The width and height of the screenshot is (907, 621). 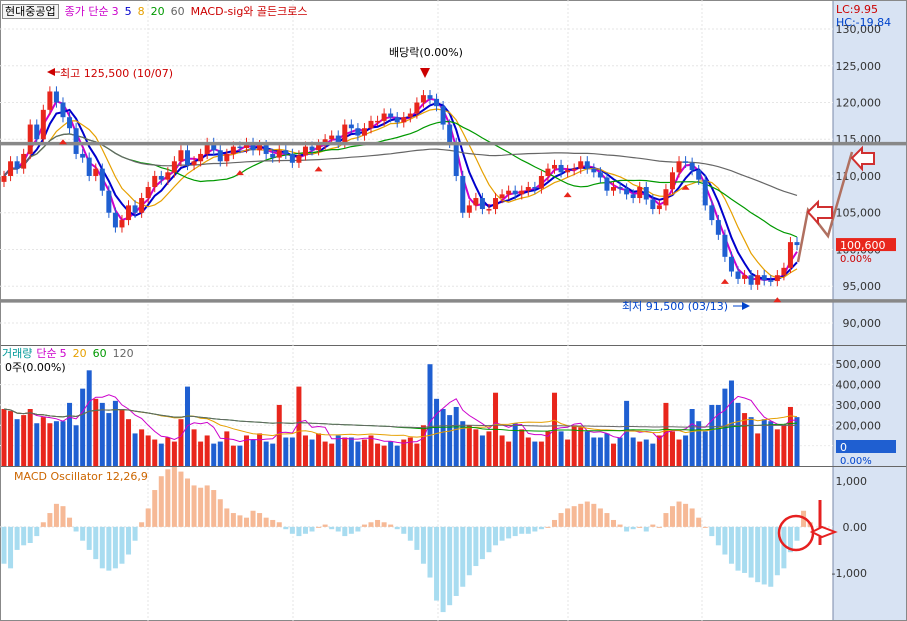 What do you see at coordinates (843, 447) in the screenshot?
I see `current-volume-value: 0` at bounding box center [843, 447].